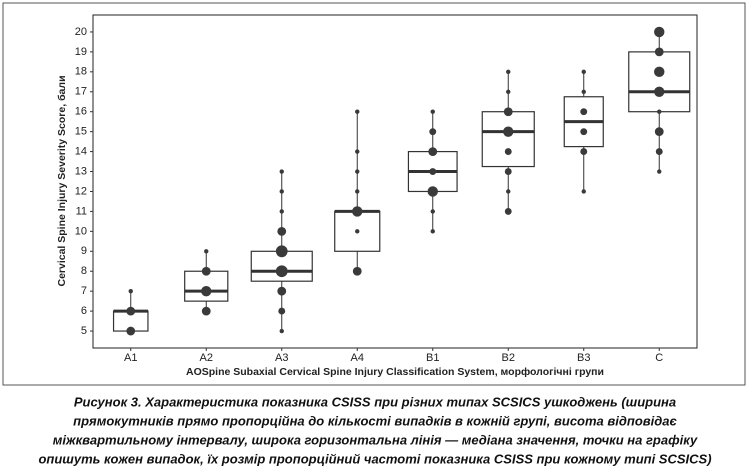 This screenshot has width=750, height=475. I want to click on y-tick-label: 20, so click(81, 32).